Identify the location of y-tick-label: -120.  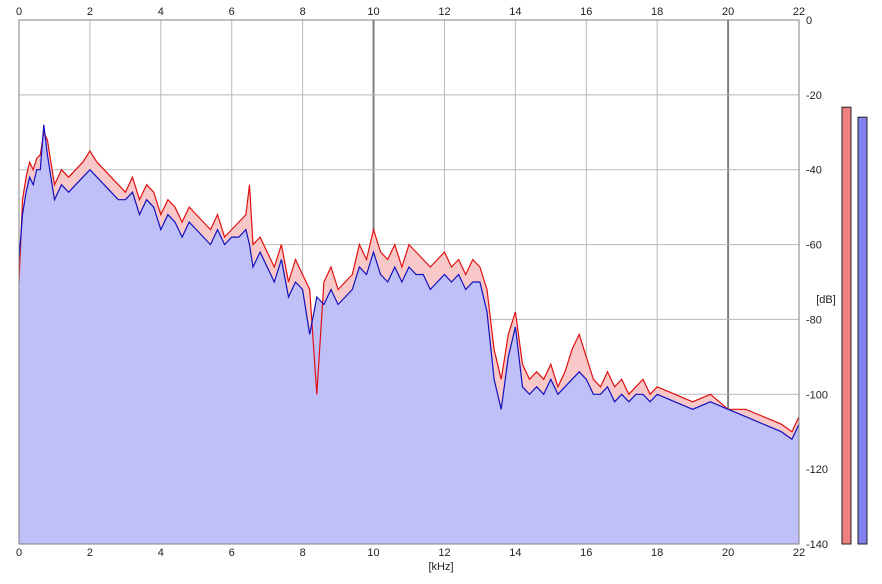
(817, 470).